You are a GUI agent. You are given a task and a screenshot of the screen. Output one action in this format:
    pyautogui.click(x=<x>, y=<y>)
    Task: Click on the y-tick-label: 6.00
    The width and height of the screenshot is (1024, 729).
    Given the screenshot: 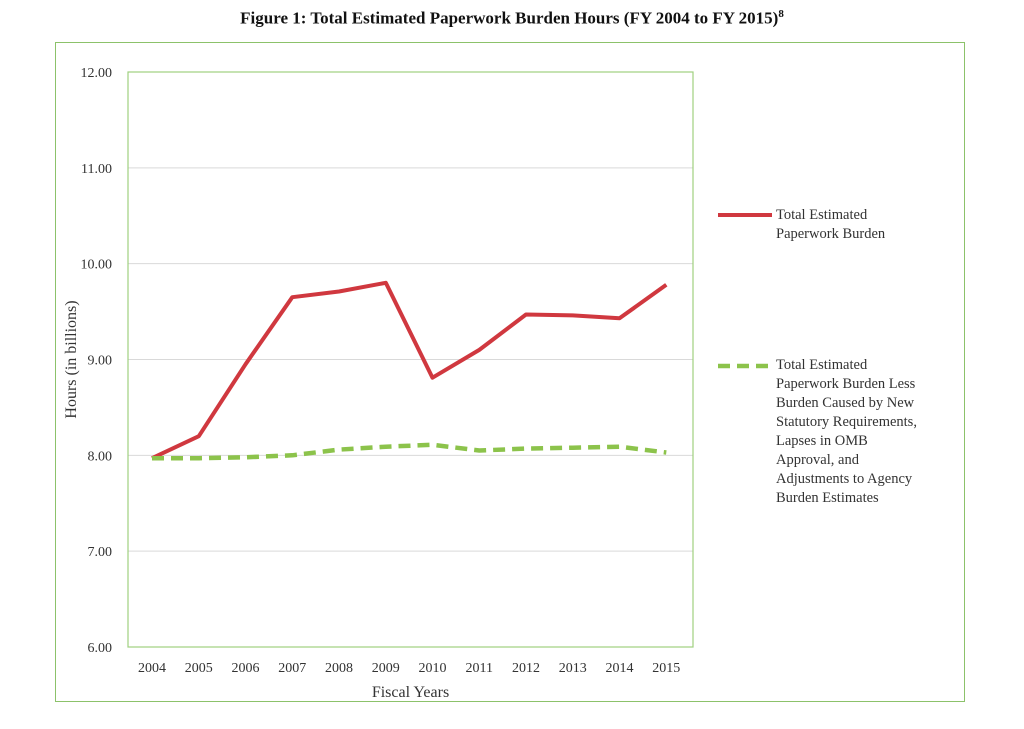 What is the action you would take?
    pyautogui.click(x=100, y=648)
    